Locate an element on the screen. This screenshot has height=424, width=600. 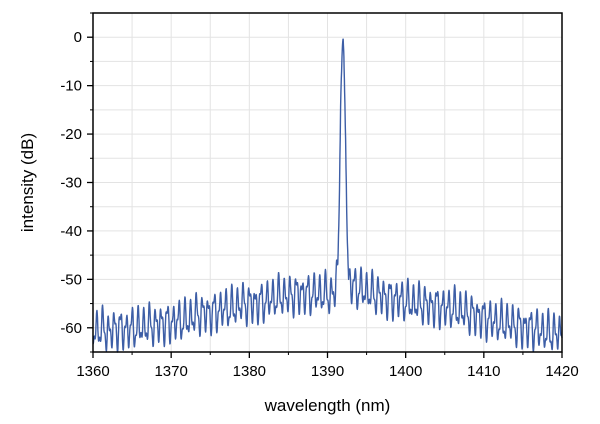
x-tick-label: 1410 is located at coordinates (483, 371).